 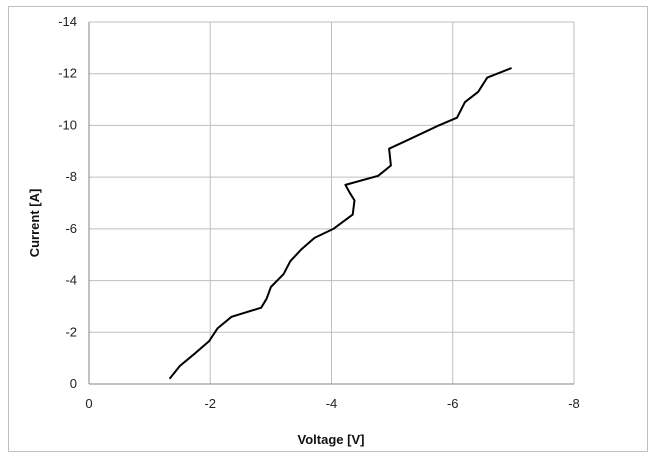 I want to click on x-tick-label: -6, so click(x=453, y=403).